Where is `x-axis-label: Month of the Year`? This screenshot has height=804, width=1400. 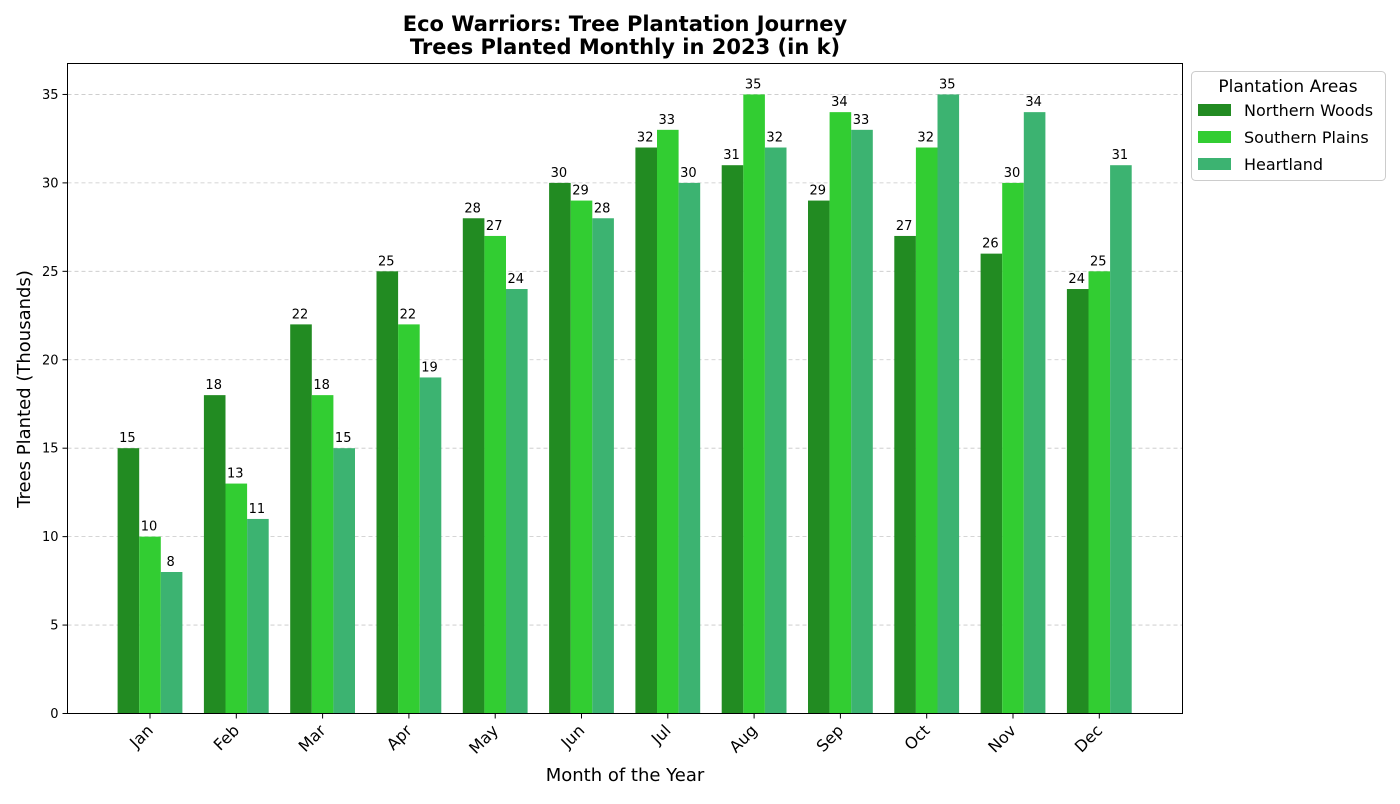
x-axis-label: Month of the Year is located at coordinates (625, 775).